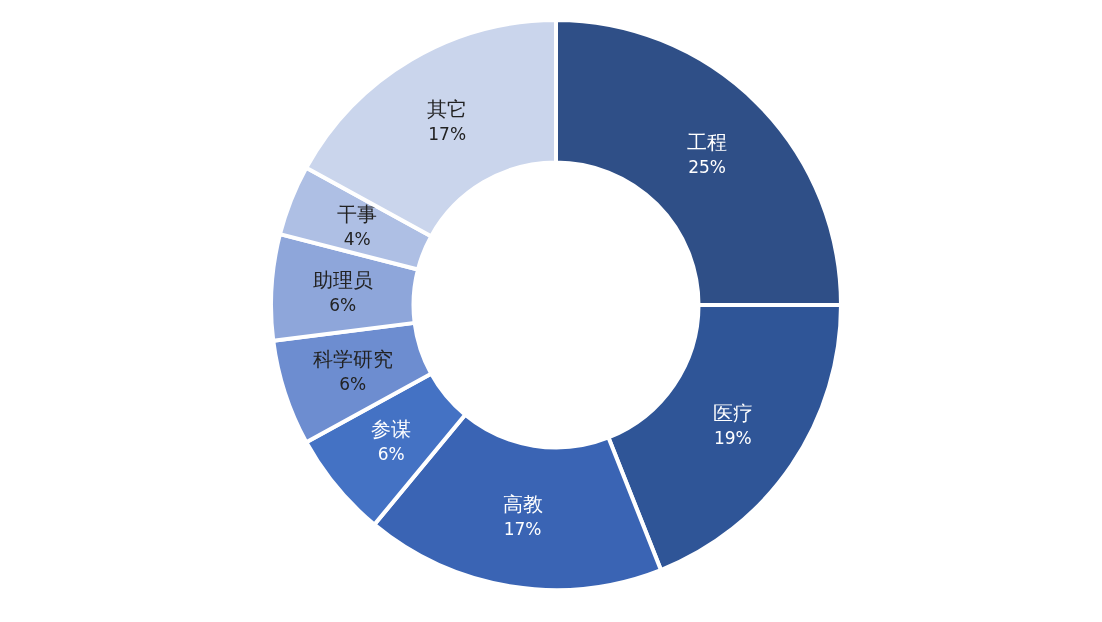  What do you see at coordinates (732, 413) in the screenshot?
I see `slice-label: 医疗` at bounding box center [732, 413].